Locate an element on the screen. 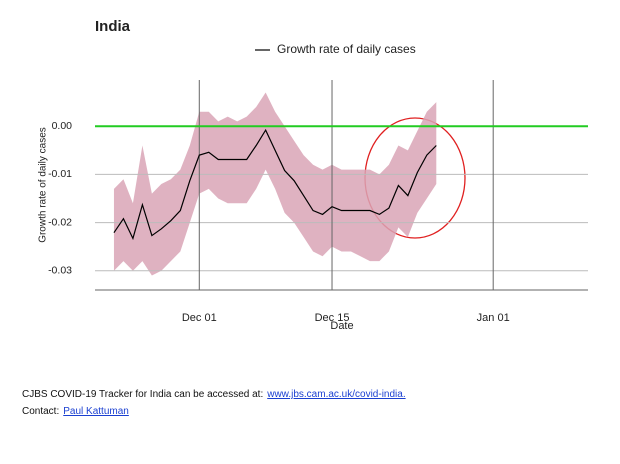  series-line is located at coordinates (275, 184).